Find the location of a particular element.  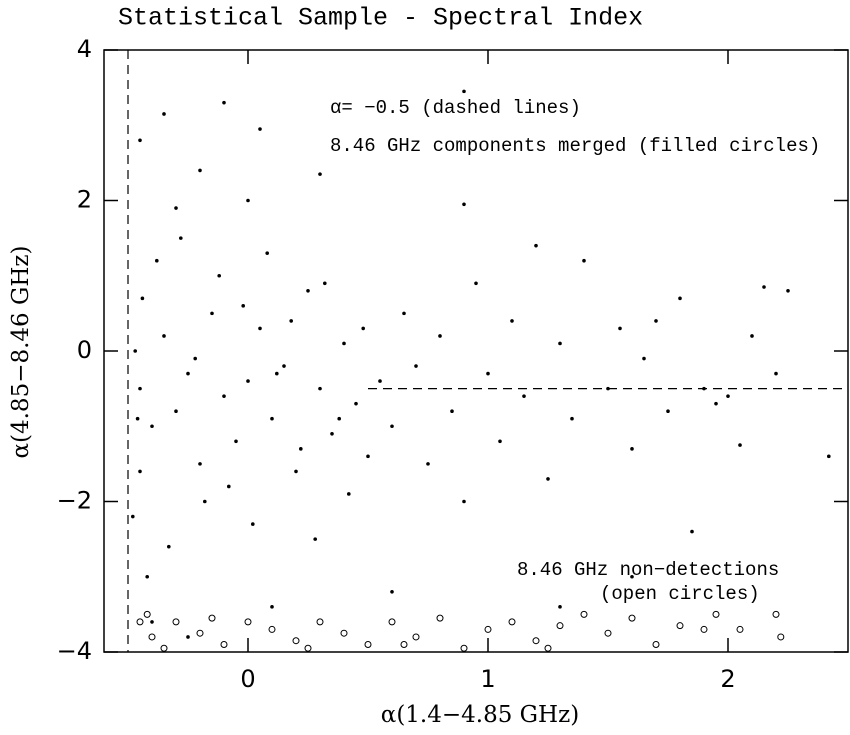

y-tick-label: 2 is located at coordinates (84, 200).